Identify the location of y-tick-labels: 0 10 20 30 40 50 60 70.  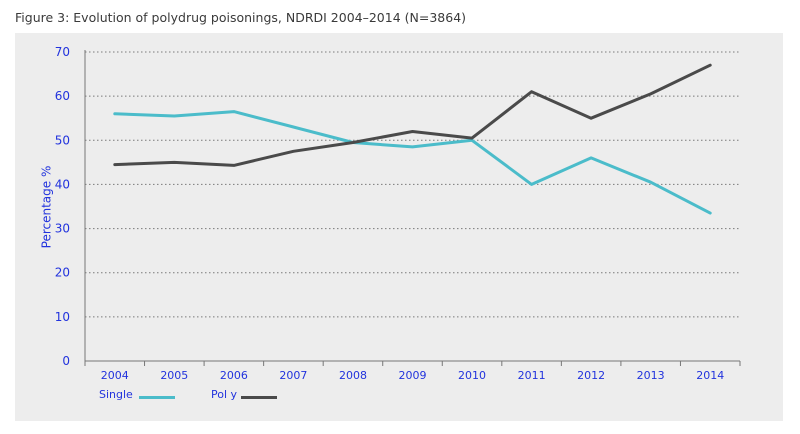
(62, 206).